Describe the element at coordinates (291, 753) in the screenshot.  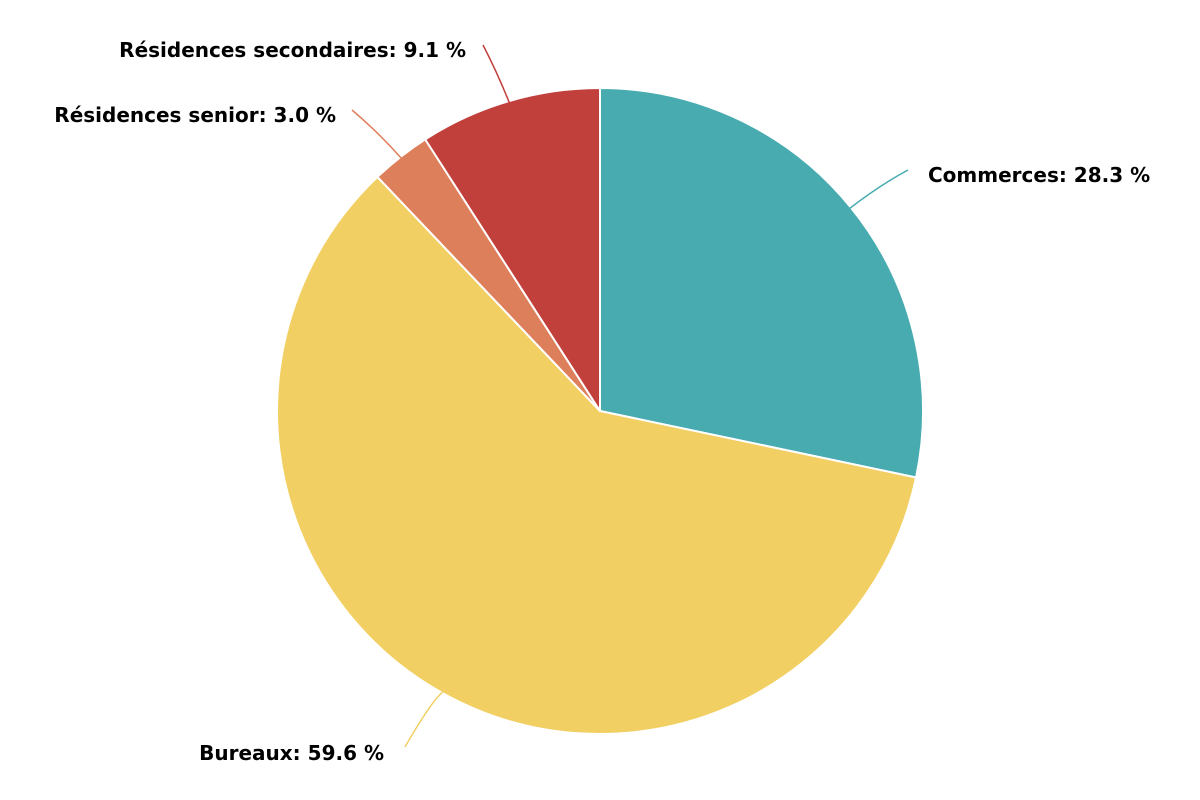
I see `slice-label-bureaux: Bureaux: 59.6 %` at that location.